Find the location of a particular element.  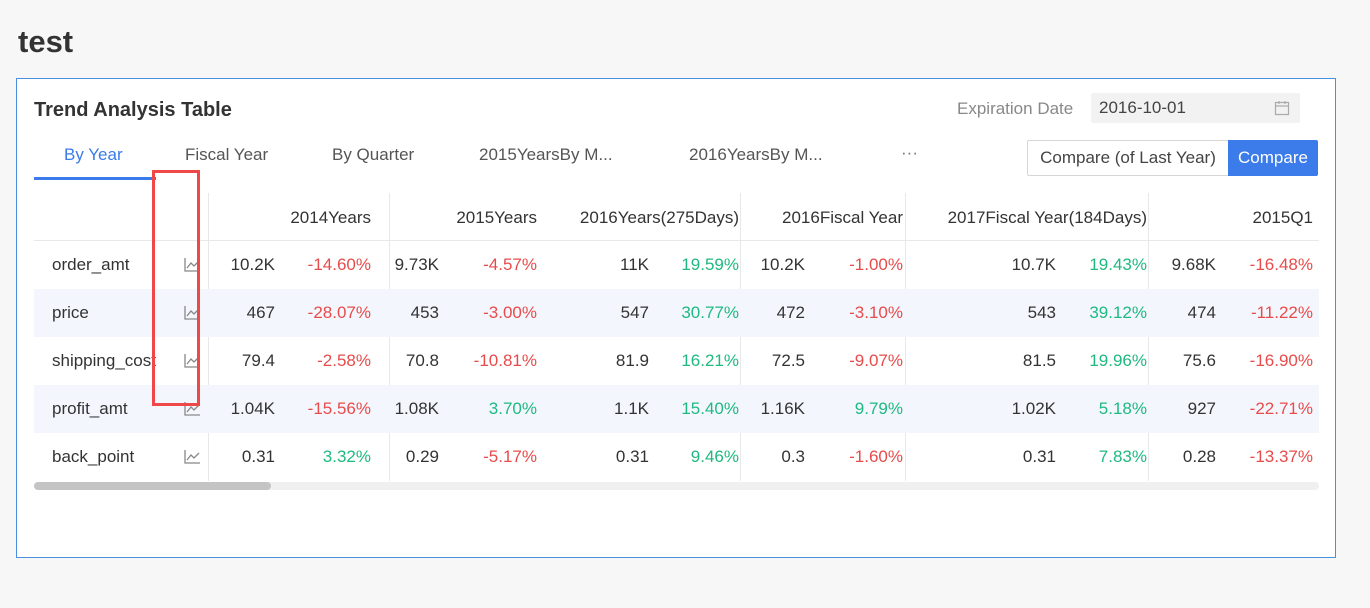

calendar-icon is located at coordinates (1282, 108).